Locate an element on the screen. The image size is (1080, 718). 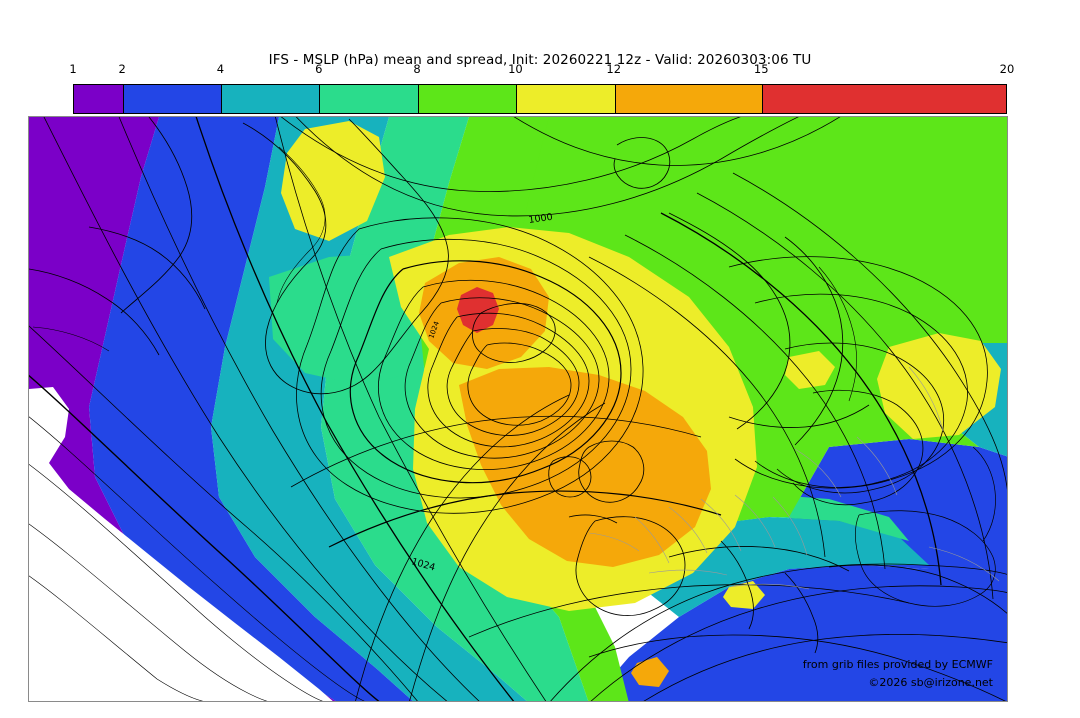
spread-band-10-12-sm1 is located at coordinates (810, 370).